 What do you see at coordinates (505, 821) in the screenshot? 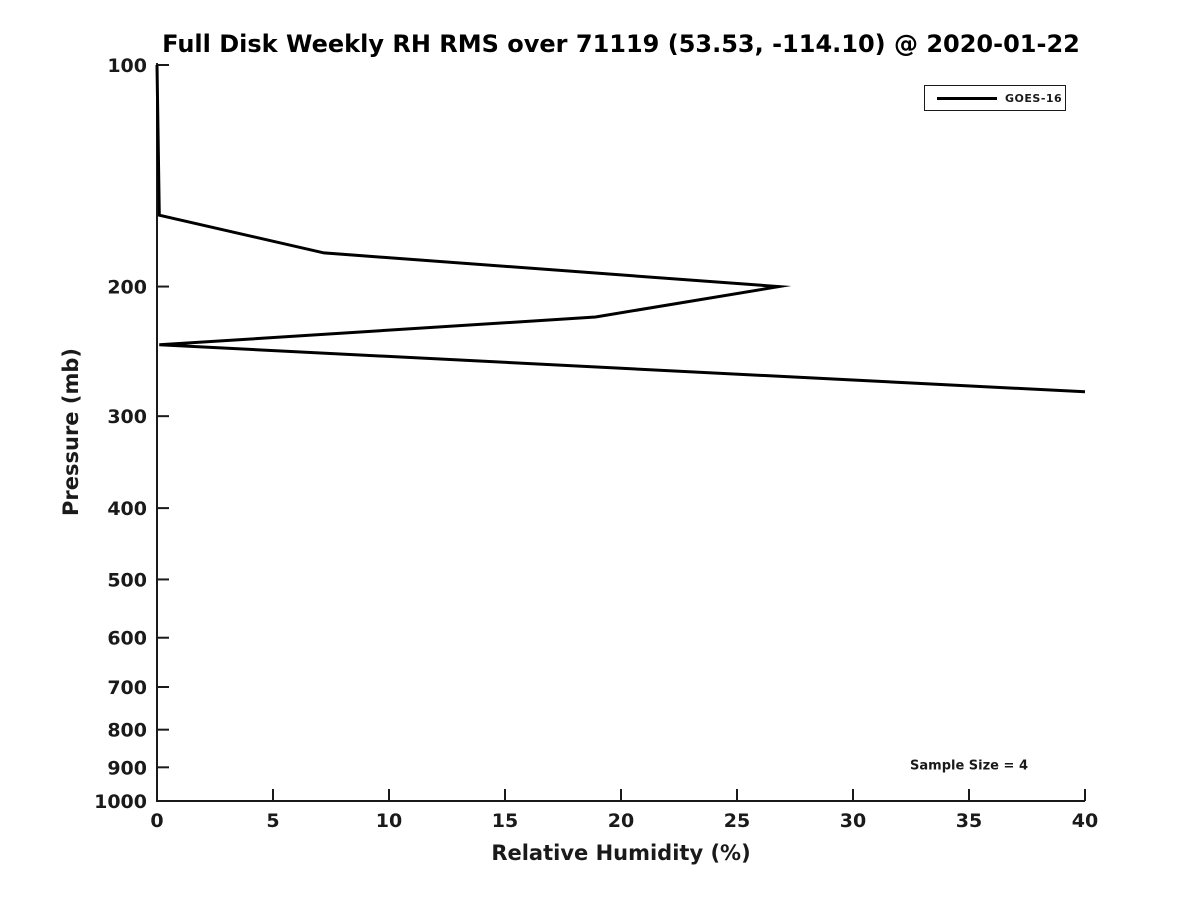
I see `x-tick-label: 15` at bounding box center [505, 821].